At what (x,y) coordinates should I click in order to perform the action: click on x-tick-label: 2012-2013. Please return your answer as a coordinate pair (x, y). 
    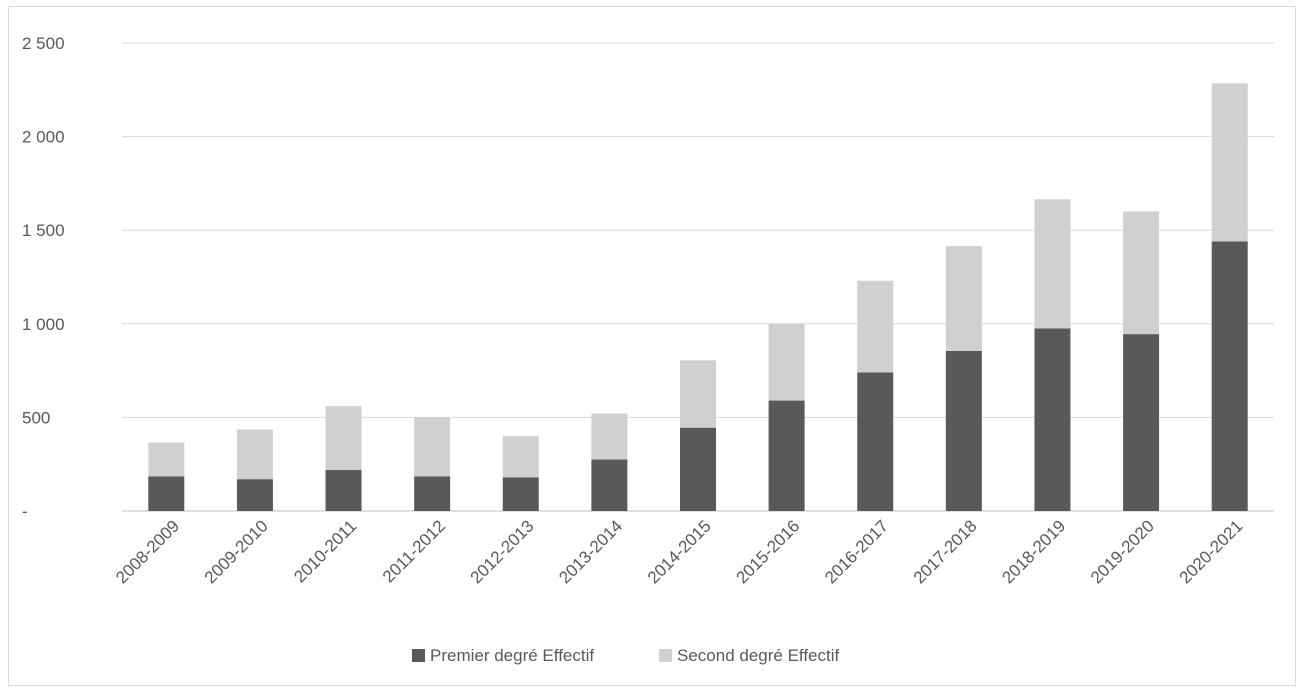
    Looking at the image, I should click on (502, 551).